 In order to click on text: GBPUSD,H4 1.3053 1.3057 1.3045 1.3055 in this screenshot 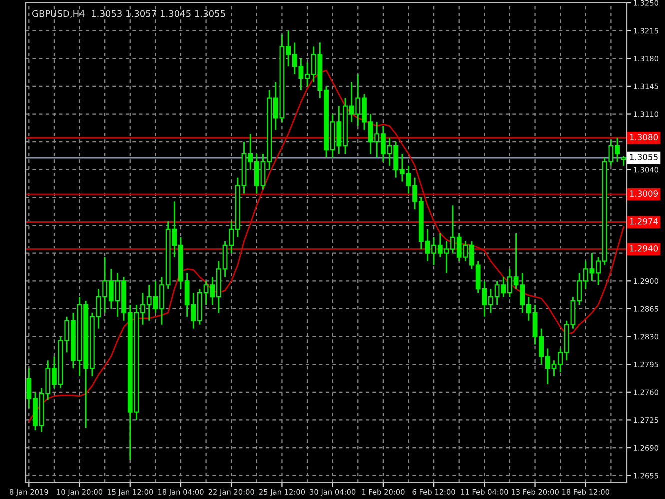, I will do `click(129, 14)`.